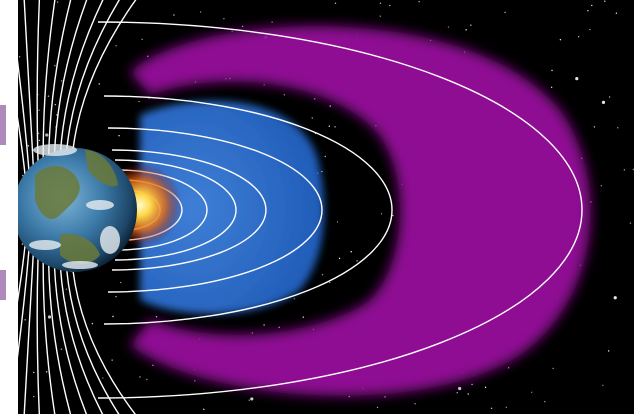 The image size is (634, 414). Describe the element at coordinates (76, 207) in the screenshot. I see `earth-land` at that location.